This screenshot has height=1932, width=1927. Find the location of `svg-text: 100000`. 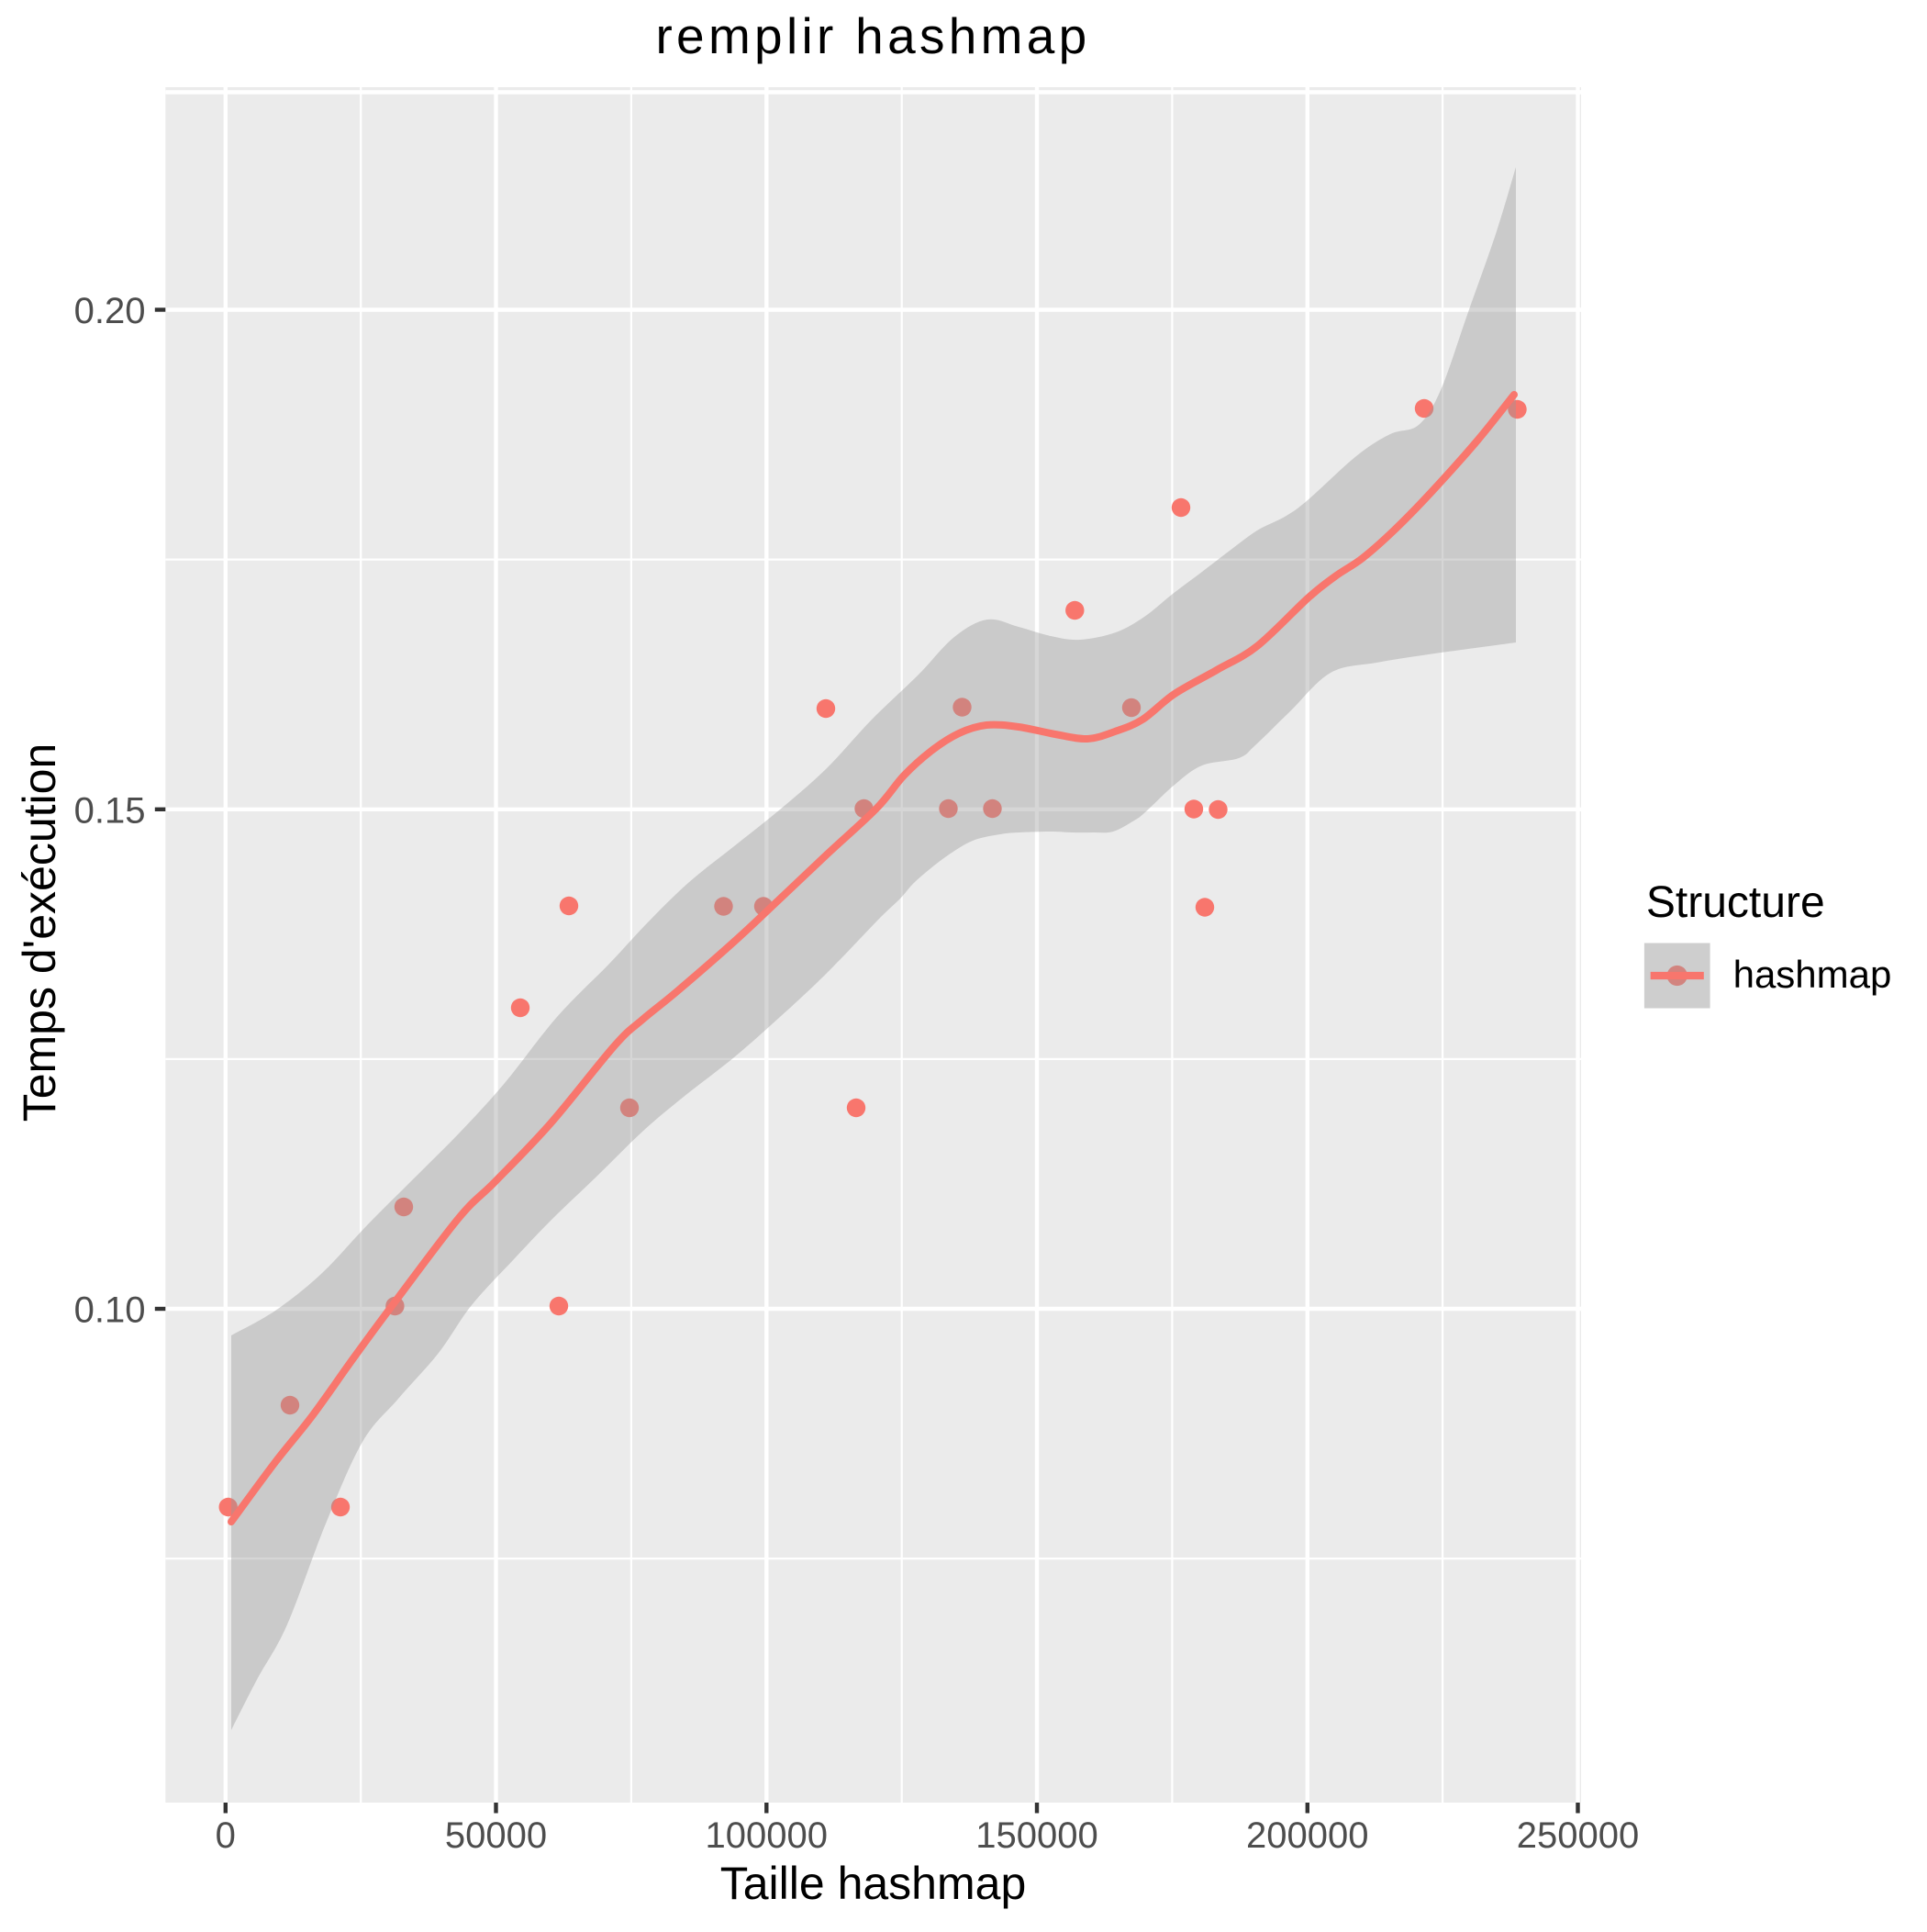

svg-text: 100000 is located at coordinates (767, 1835).